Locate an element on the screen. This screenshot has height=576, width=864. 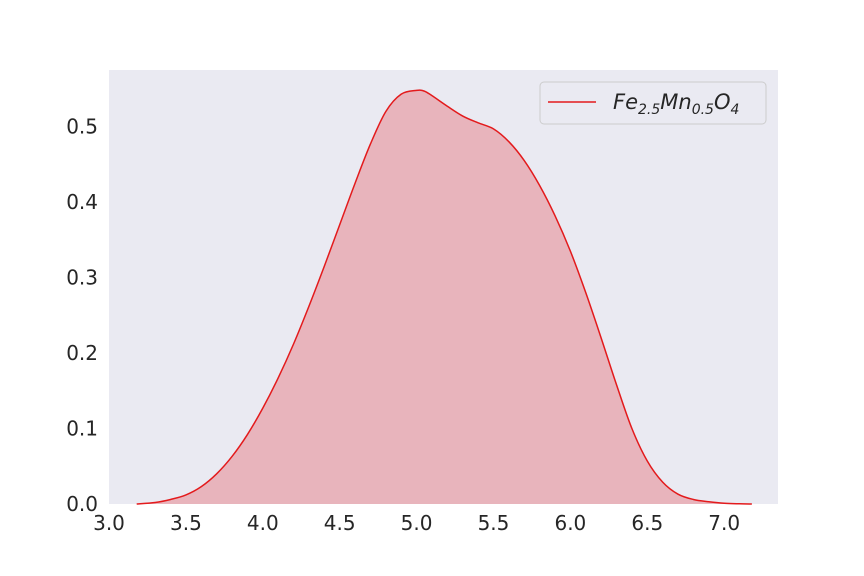
x-tick-label: 3.0 is located at coordinates (109, 523).